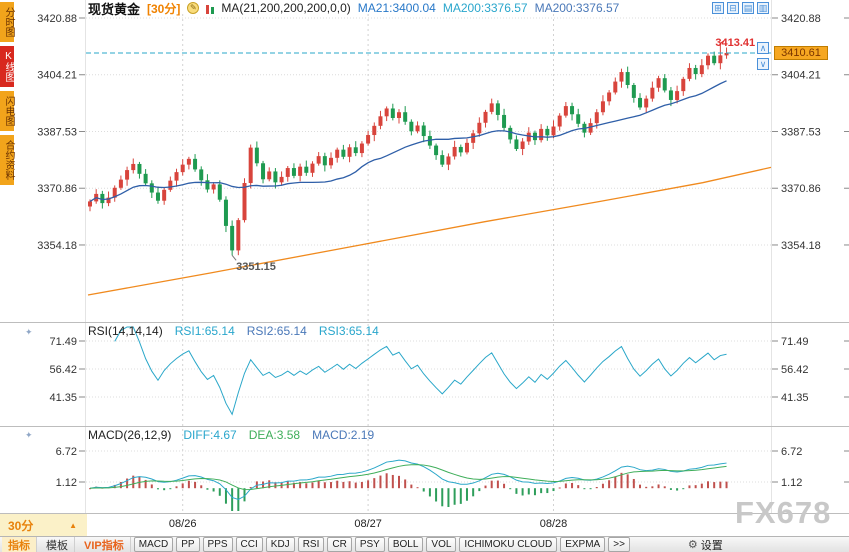 Image resolution: width=849 pixels, height=552 pixels. Describe the element at coordinates (7, 111) in the screenshot. I see `sidebar-tab-flash-chart: 闪电图` at that location.